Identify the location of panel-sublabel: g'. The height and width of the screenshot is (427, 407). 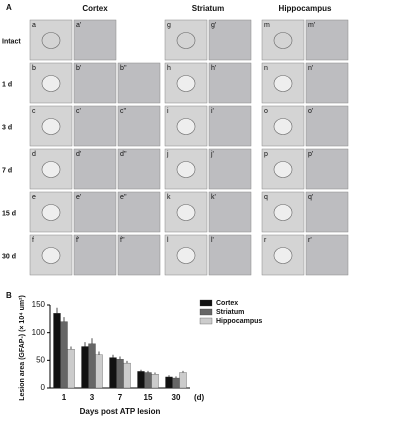
(213, 25).